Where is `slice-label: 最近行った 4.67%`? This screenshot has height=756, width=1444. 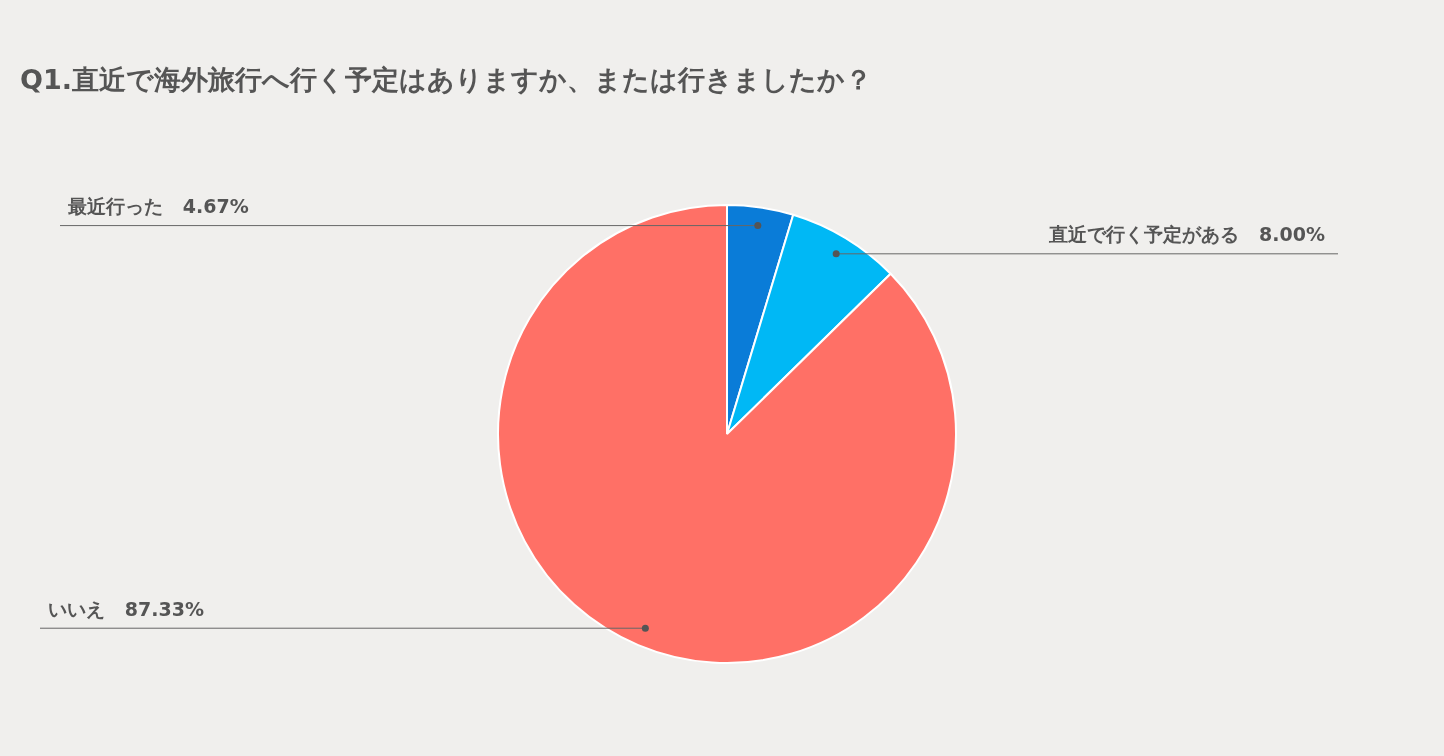
slice-label: 最近行った 4.67% is located at coordinates (158, 206).